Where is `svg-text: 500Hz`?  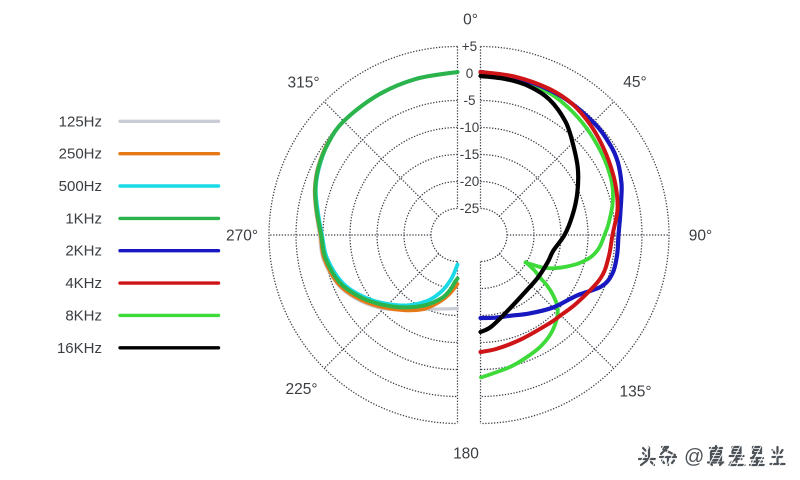
svg-text: 500Hz is located at coordinates (80, 186).